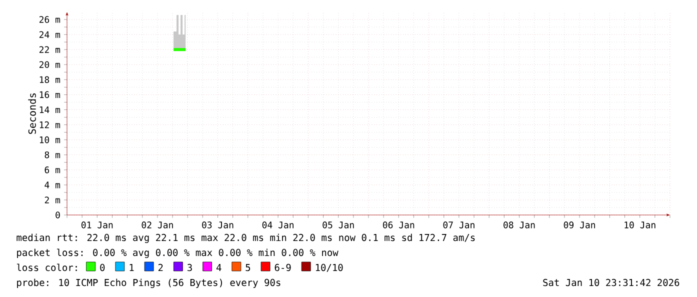 The height and width of the screenshot is (297, 697). I want to click on y-axis-title: Seconds, so click(32, 113).